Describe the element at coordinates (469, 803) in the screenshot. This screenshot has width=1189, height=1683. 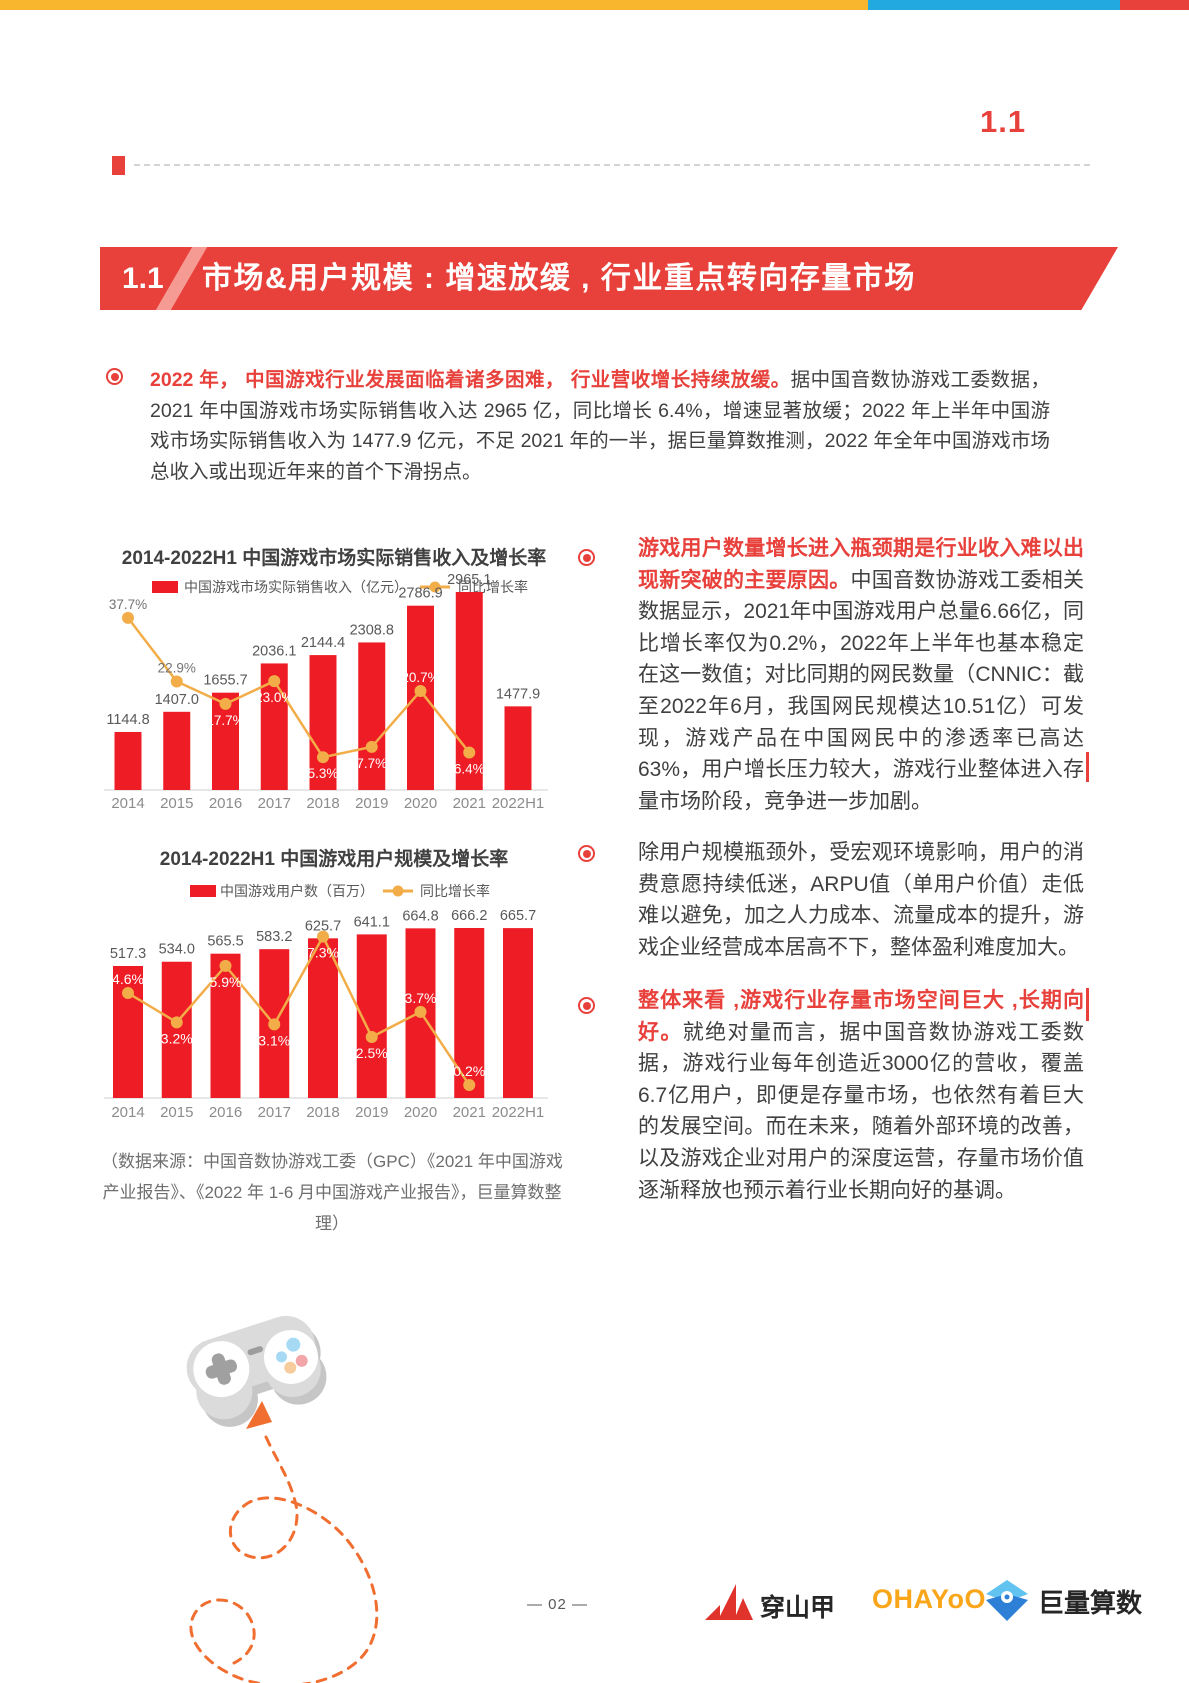
I see `x-tick-label: 2021` at that location.